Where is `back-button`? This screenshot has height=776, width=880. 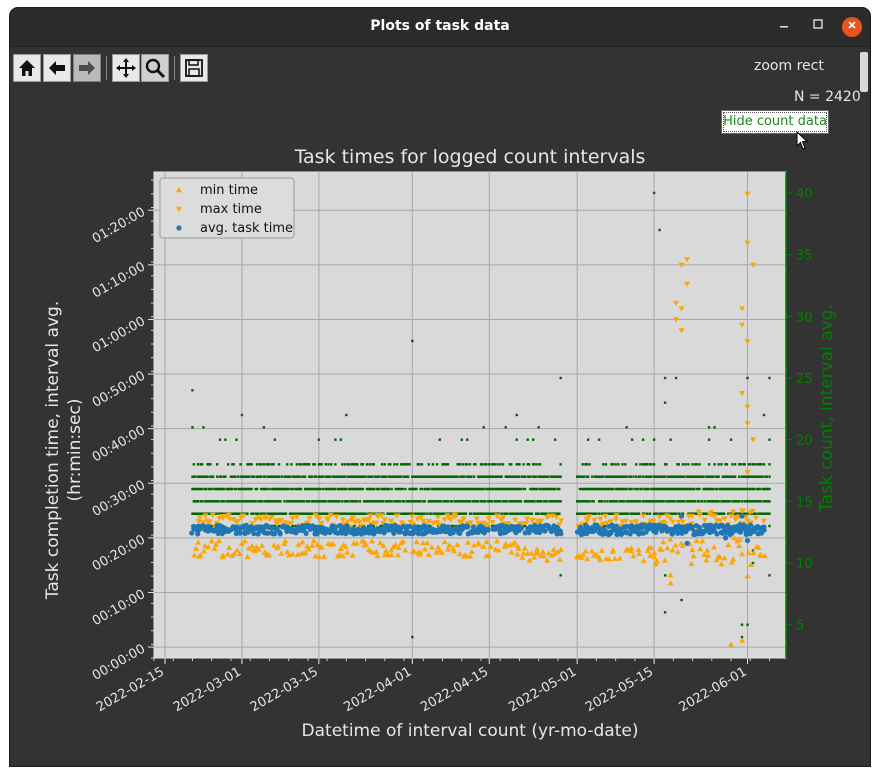 back-button is located at coordinates (57, 68).